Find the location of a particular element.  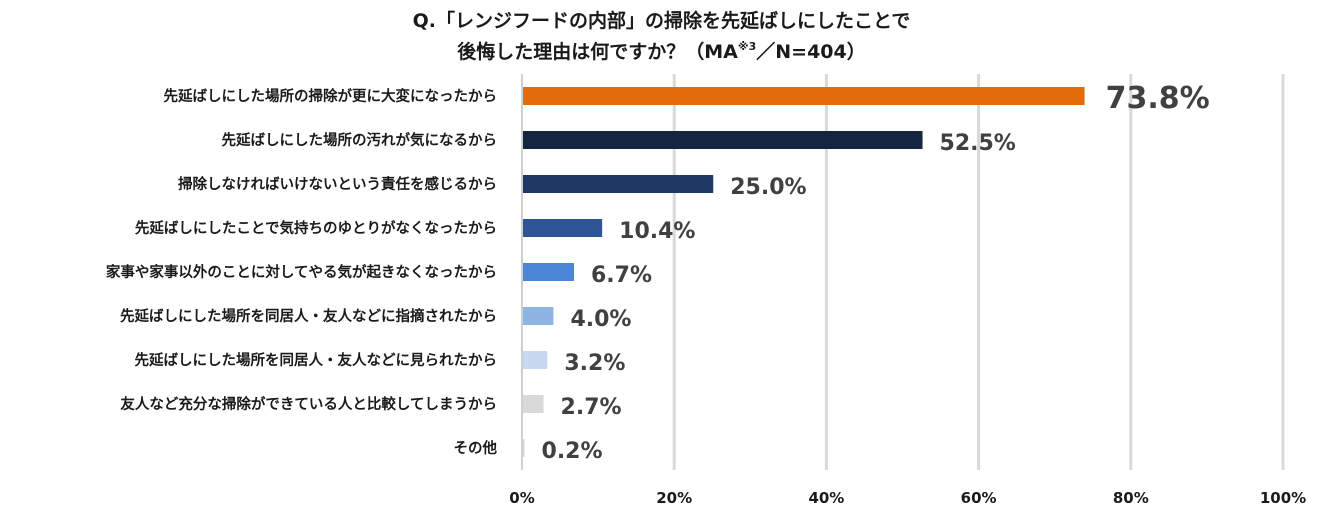

title-footnote-mark: ※3 is located at coordinates (747, 46).